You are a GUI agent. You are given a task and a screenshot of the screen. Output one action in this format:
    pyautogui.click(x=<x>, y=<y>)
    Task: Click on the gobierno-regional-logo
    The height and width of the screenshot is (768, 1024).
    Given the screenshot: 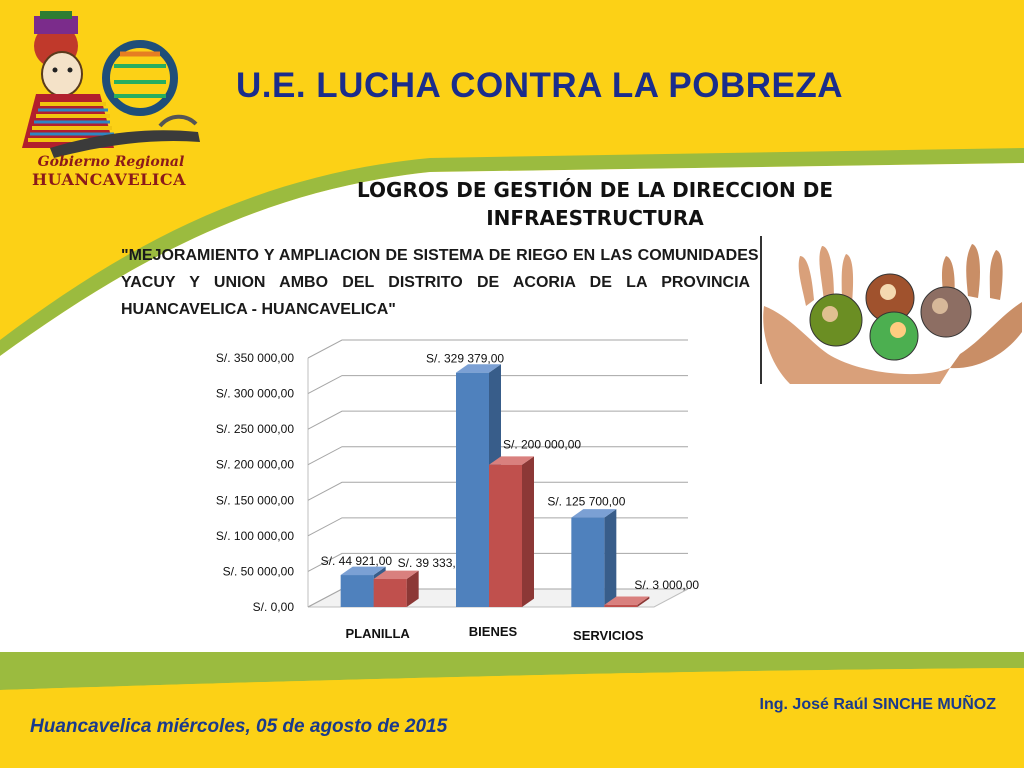 What is the action you would take?
    pyautogui.click(x=111, y=84)
    